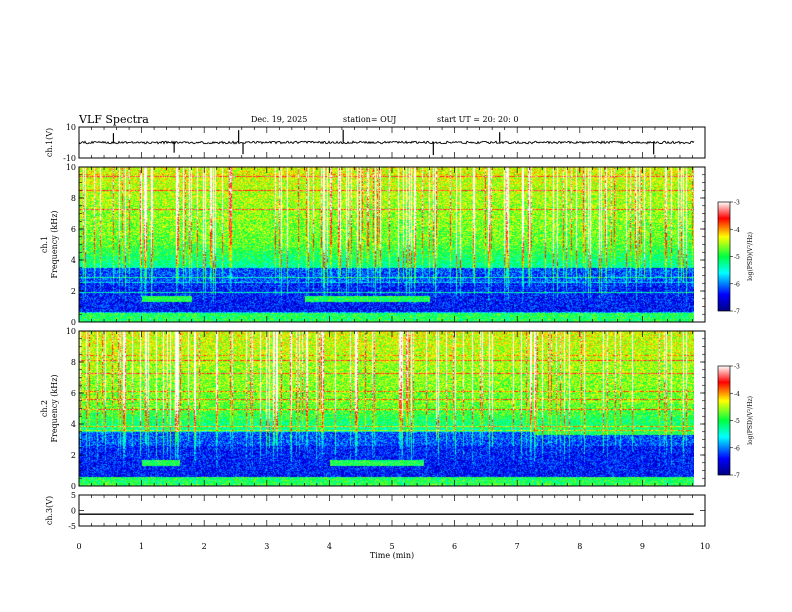 The width and height of the screenshot is (792, 612). I want to click on ch1-waveform-y-tick-label: -10, so click(69, 158).